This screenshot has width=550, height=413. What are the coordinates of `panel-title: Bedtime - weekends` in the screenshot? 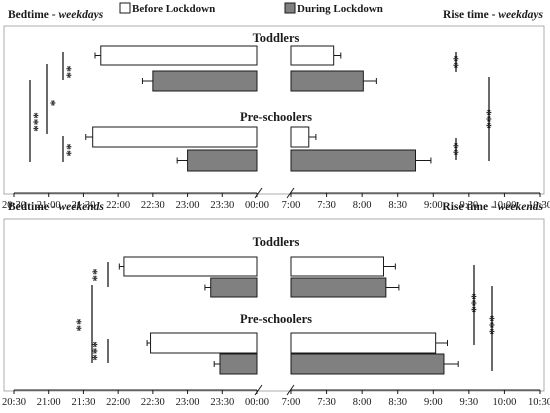 It's located at (56, 207).